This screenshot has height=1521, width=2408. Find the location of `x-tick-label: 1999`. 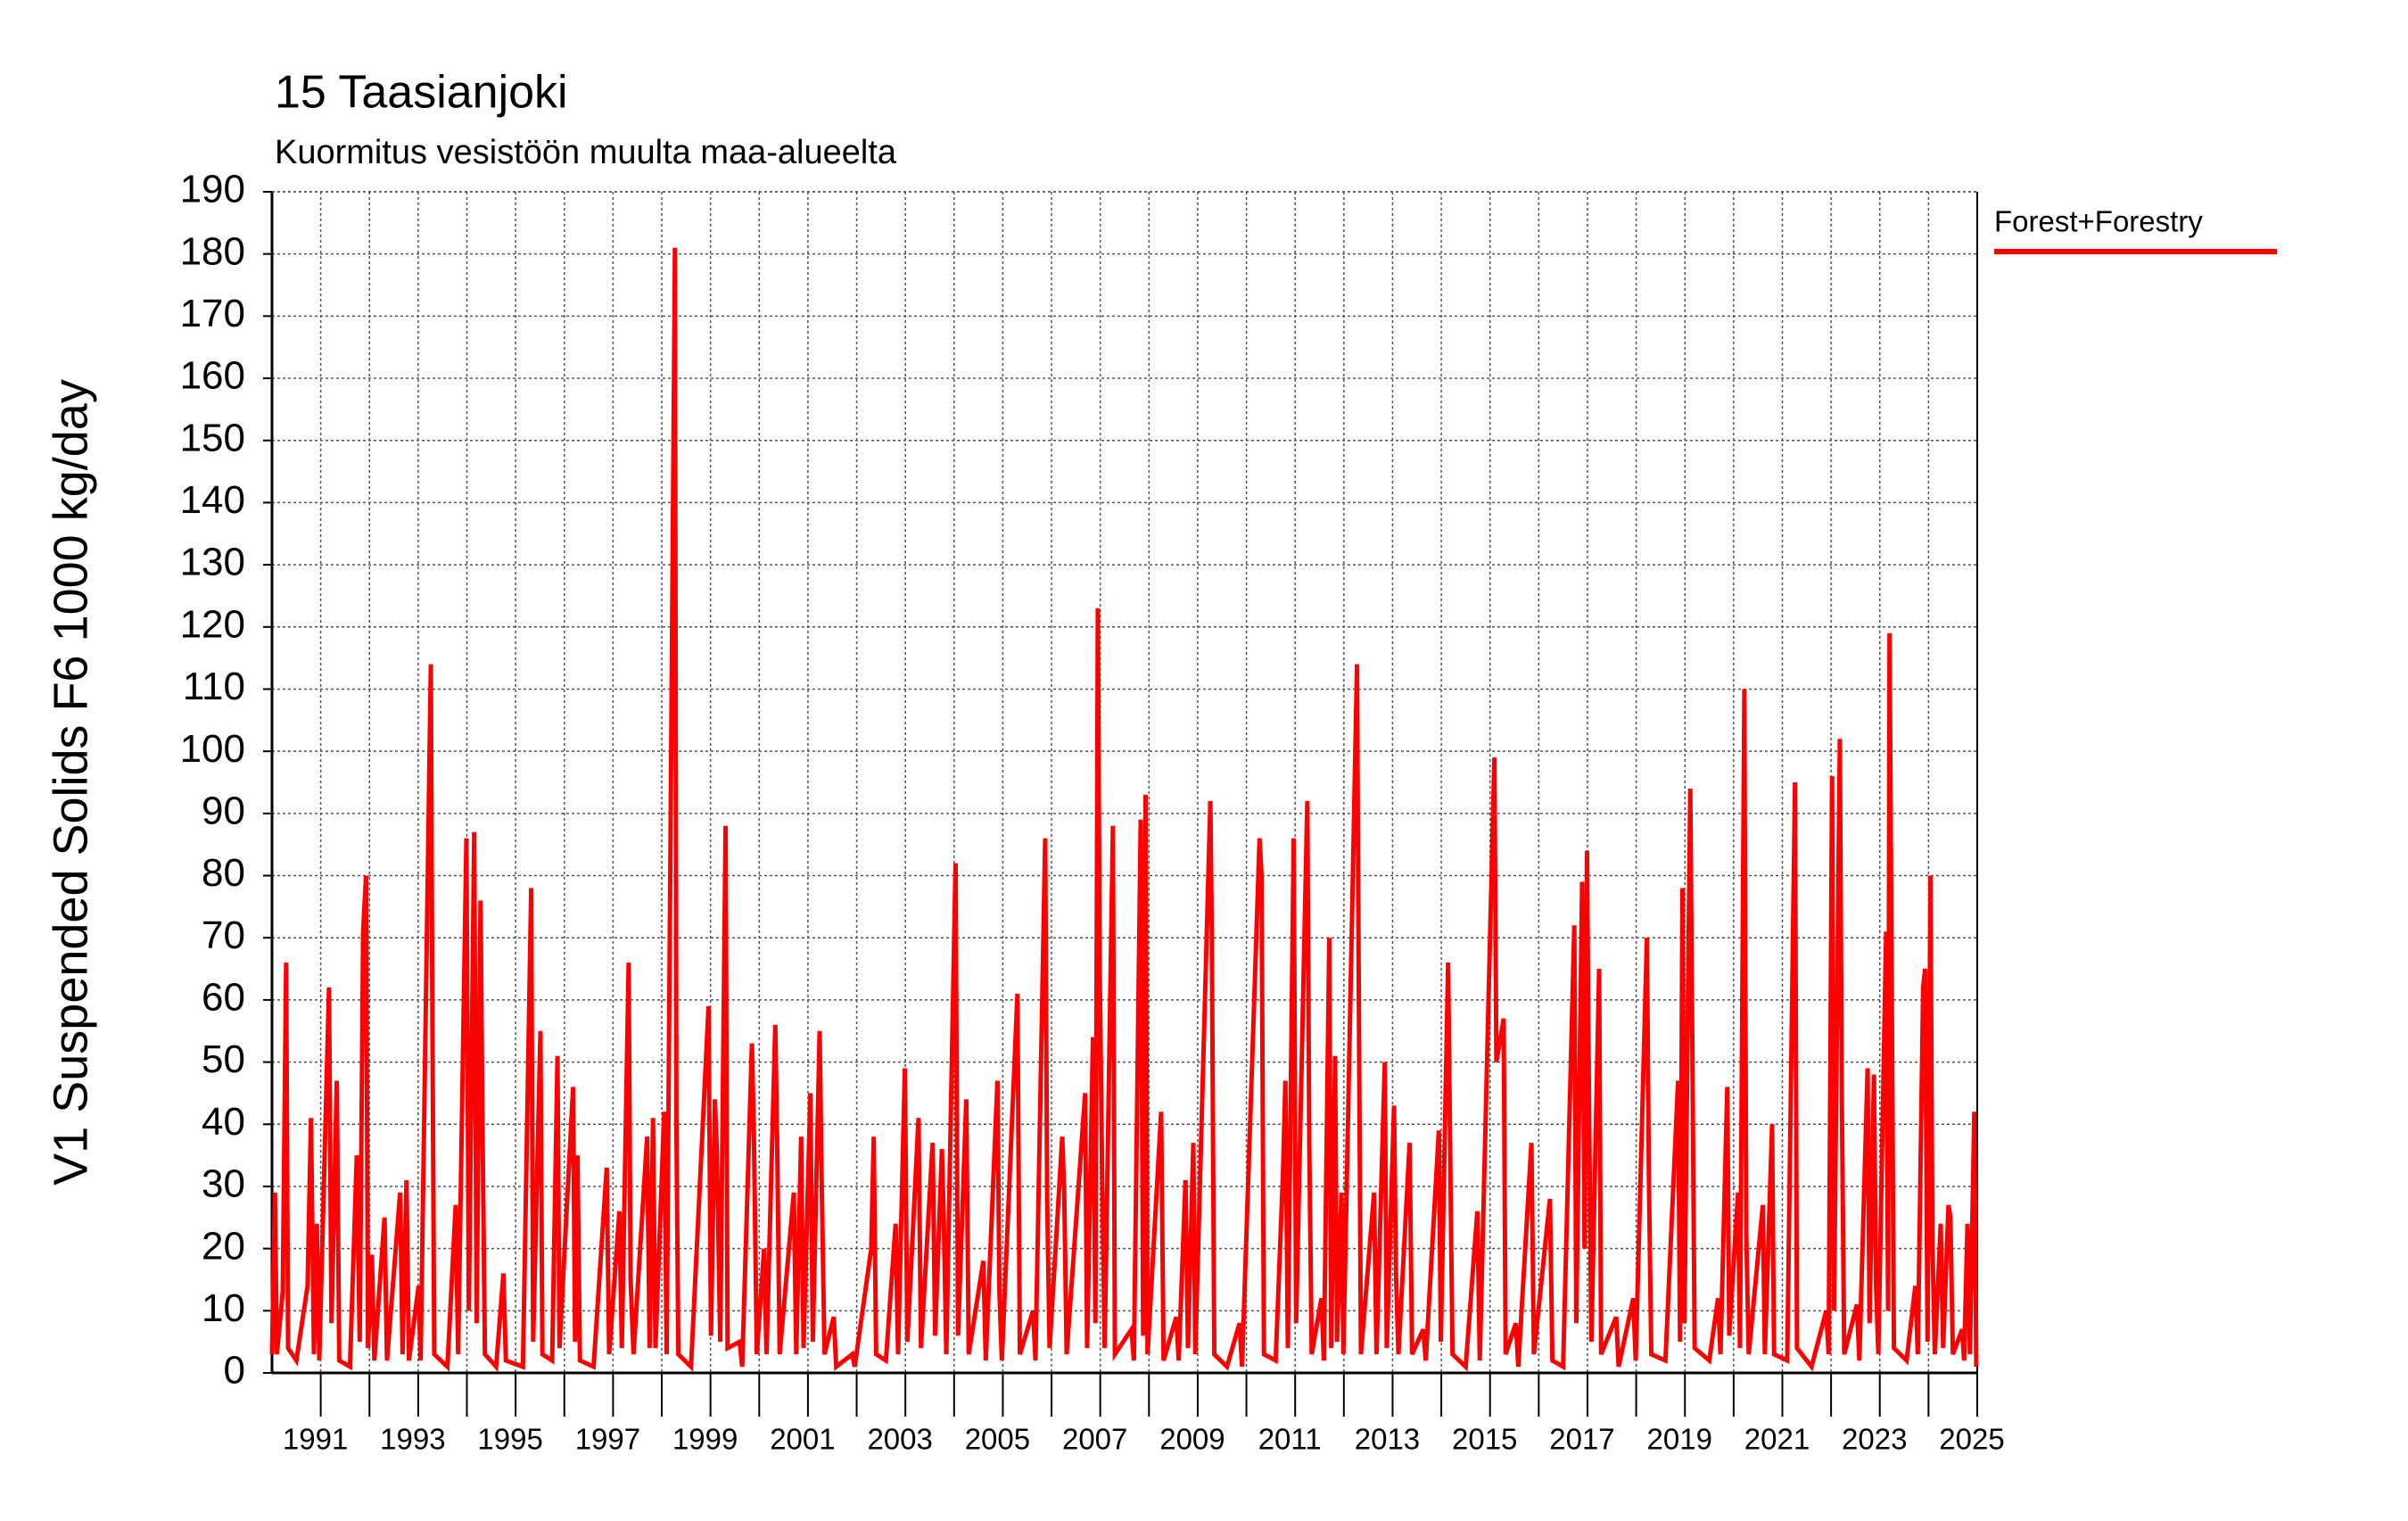

x-tick-label: 1999 is located at coordinates (705, 1439).